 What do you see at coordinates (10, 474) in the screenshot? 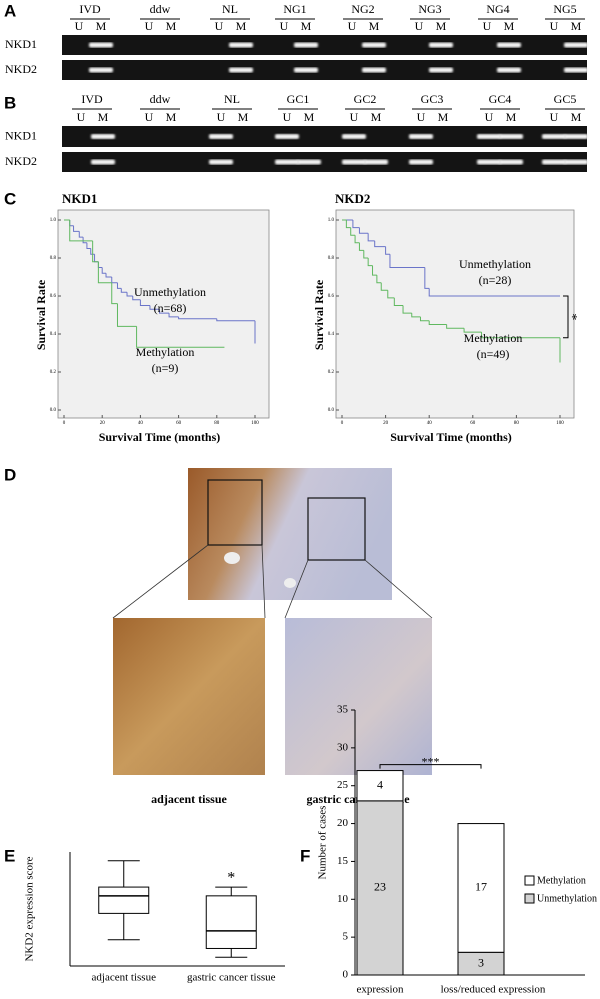
I see `panel-label: D` at bounding box center [10, 474].